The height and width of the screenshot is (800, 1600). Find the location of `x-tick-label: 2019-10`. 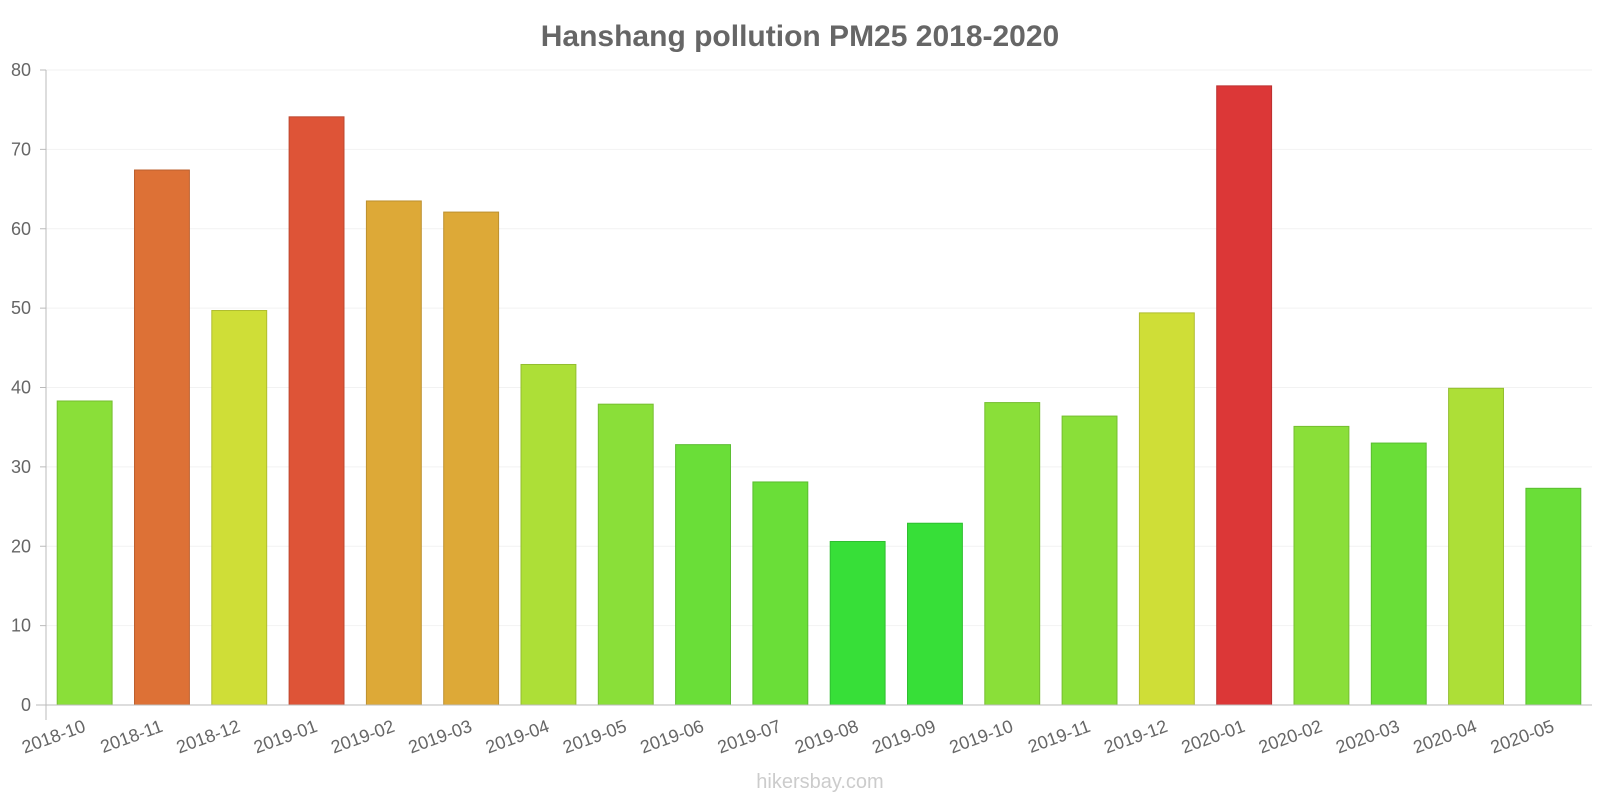

x-tick-label: 2019-10 is located at coordinates (981, 736).